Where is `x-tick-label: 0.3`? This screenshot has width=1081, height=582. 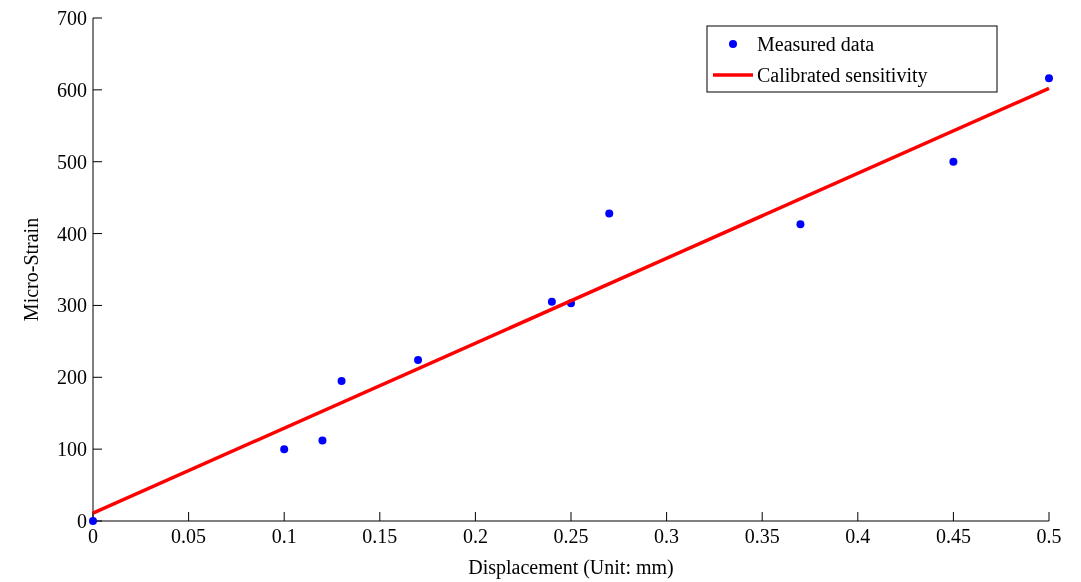 x-tick-label: 0.3 is located at coordinates (667, 536).